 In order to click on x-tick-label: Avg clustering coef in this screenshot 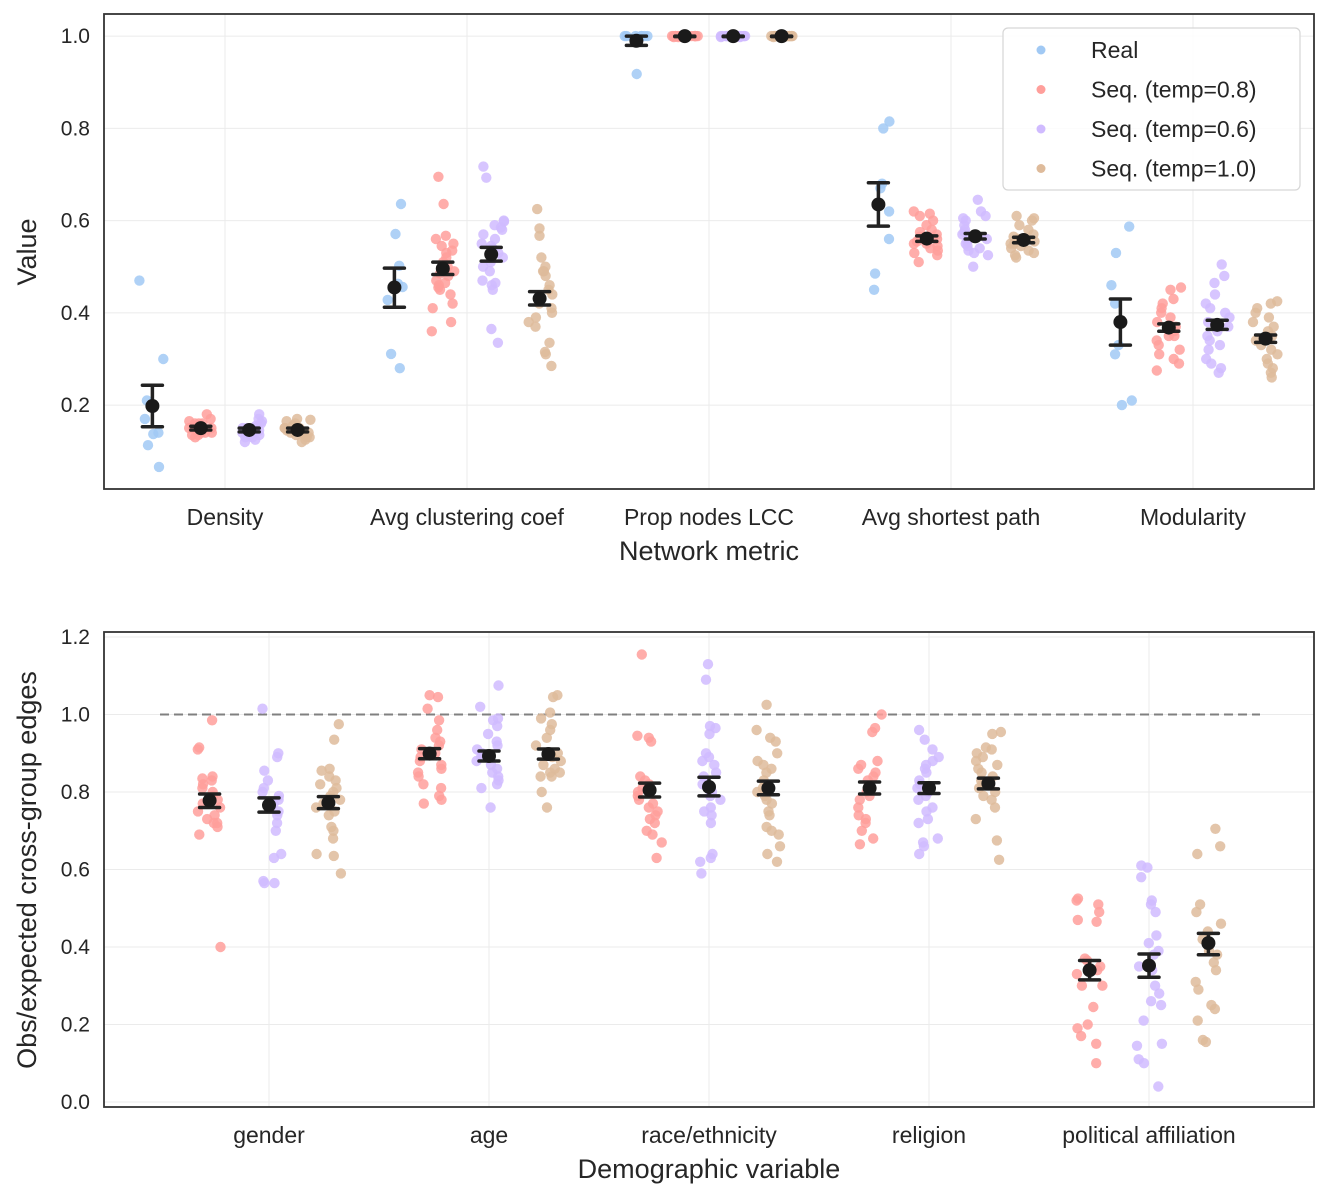, I will do `click(467, 517)`.